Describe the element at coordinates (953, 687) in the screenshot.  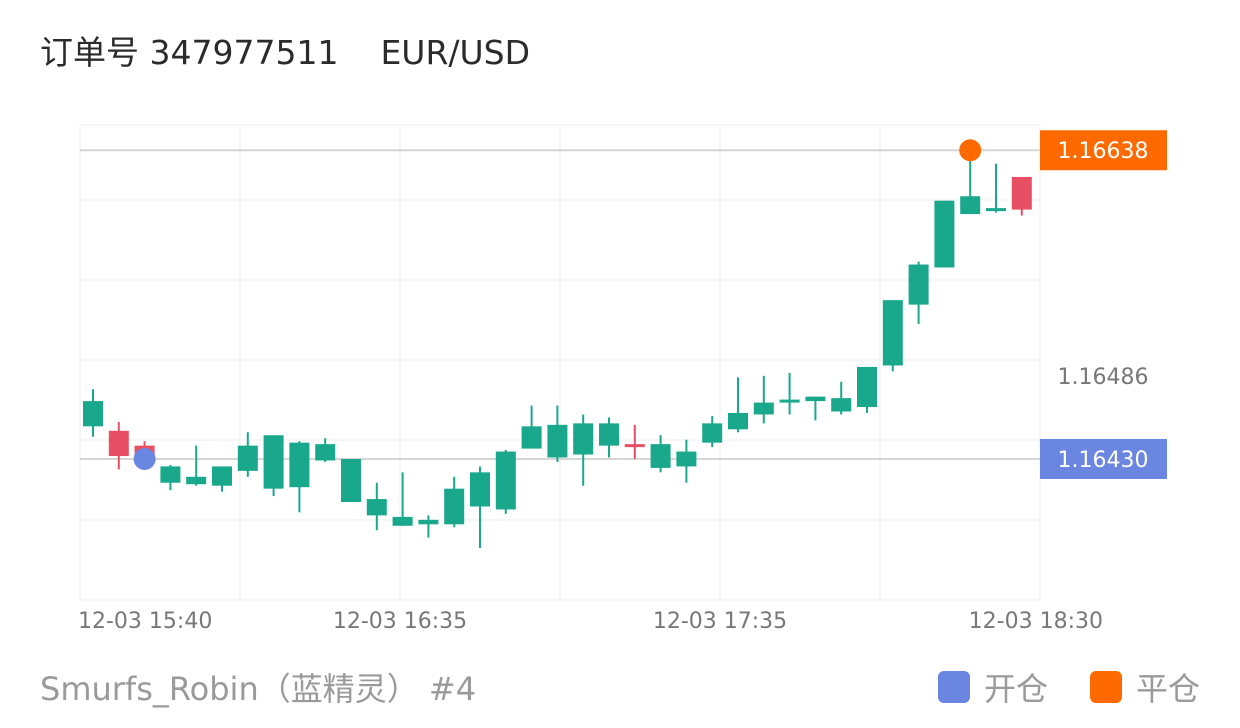
I see `legend-swatch-open` at that location.